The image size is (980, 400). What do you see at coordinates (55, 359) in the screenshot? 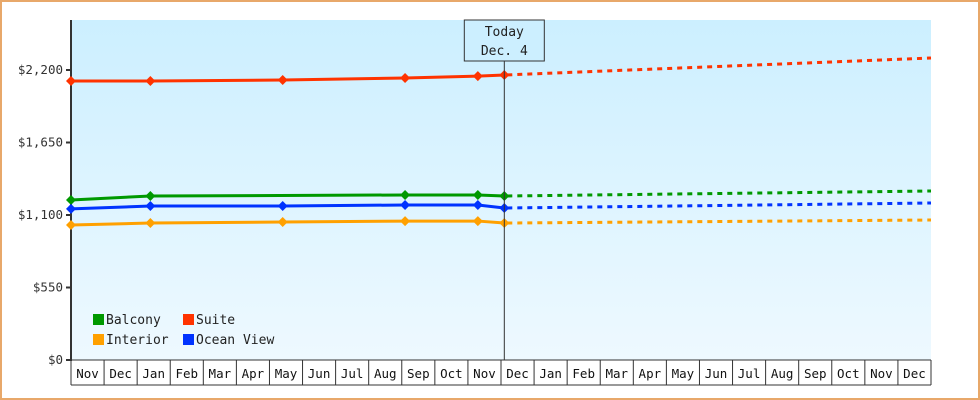
I see `y-tick-label: $0` at bounding box center [55, 359].